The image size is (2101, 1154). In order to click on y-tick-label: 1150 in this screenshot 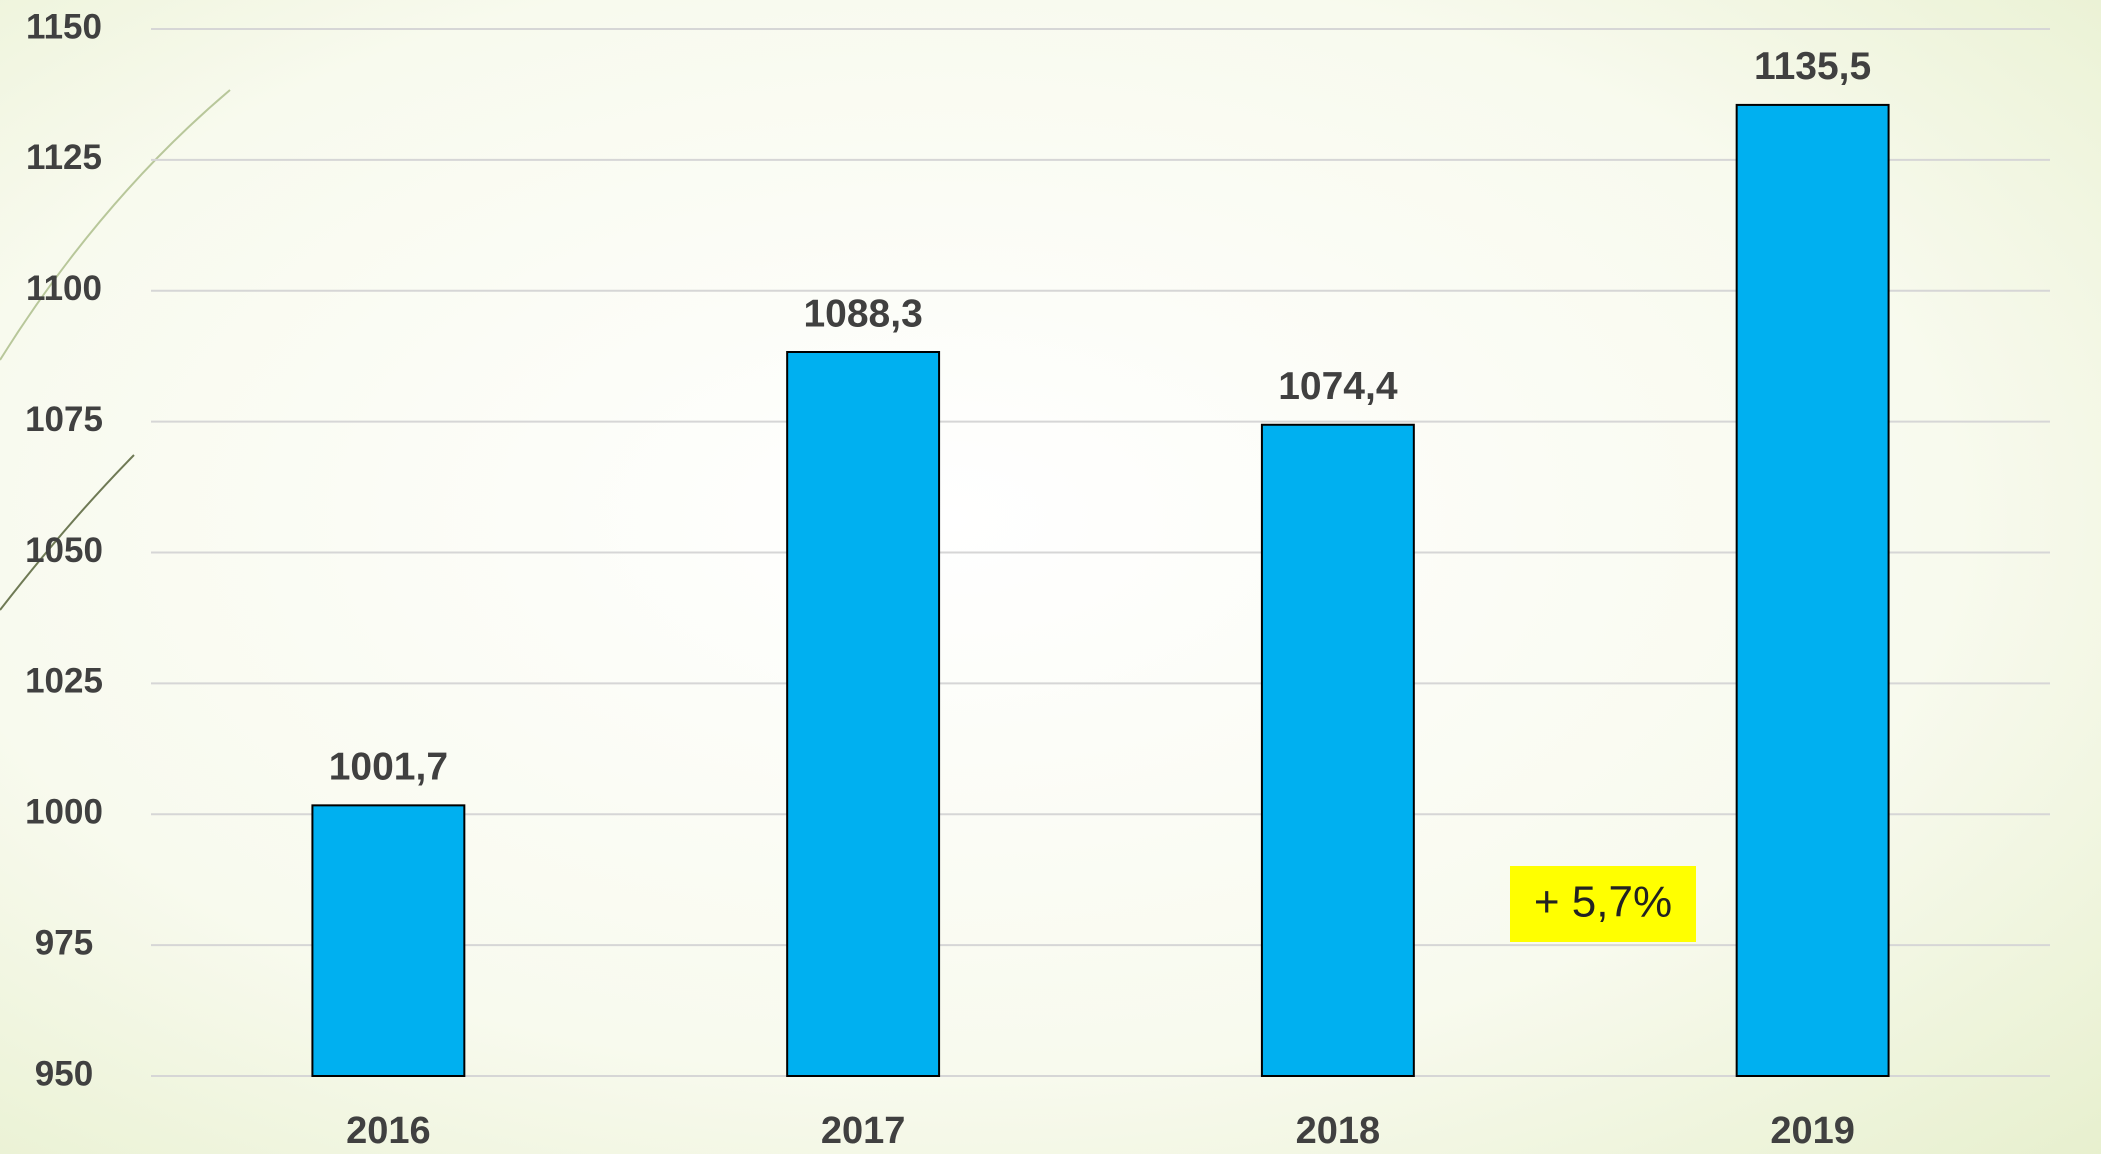, I will do `click(64, 26)`.